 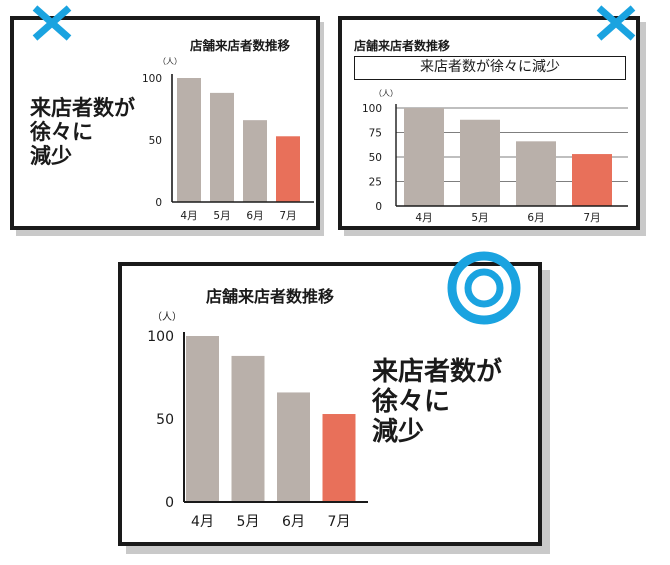 I want to click on double-circle-icon, so click(x=484, y=288).